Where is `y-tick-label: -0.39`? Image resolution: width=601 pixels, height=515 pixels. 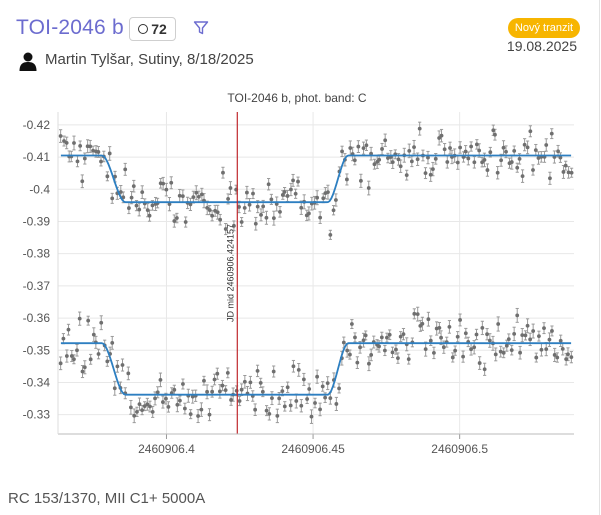 y-tick-label: -0.39 is located at coordinates (37, 221).